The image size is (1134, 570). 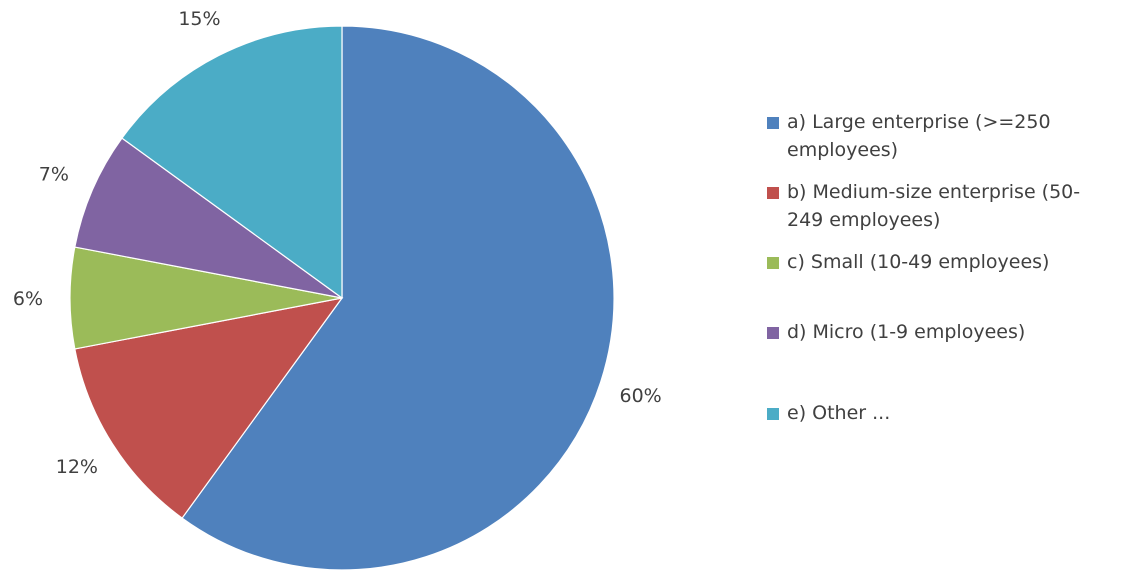 I want to click on legend-swatch-other, so click(x=773, y=414).